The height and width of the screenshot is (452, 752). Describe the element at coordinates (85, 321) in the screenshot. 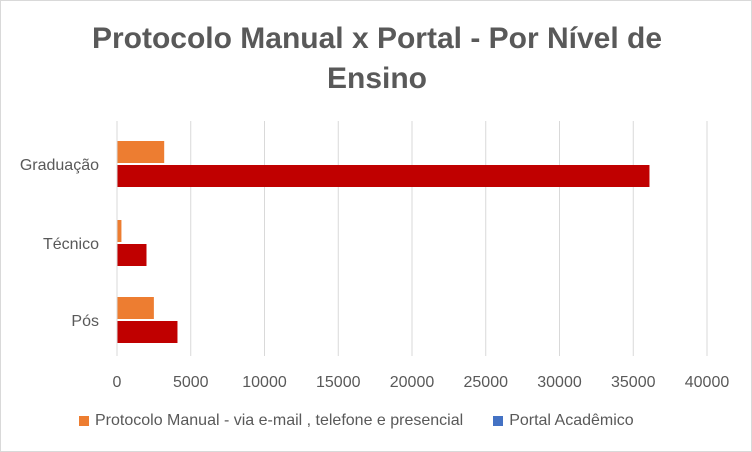

I see `category-label-2: Pós` at that location.